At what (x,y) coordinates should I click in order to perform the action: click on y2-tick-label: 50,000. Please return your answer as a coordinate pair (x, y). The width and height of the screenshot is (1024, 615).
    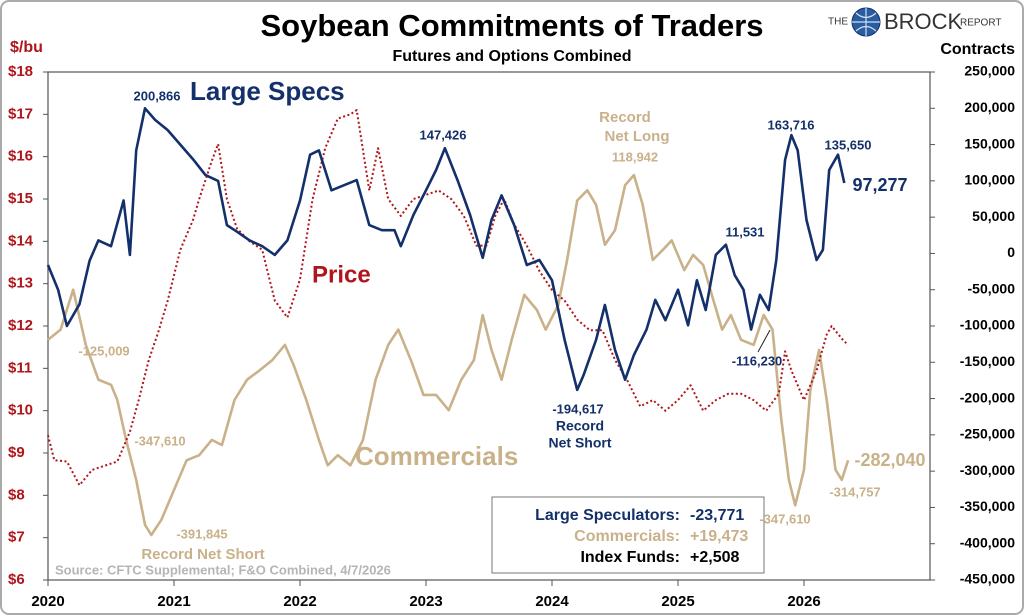
    Looking at the image, I should click on (993, 216).